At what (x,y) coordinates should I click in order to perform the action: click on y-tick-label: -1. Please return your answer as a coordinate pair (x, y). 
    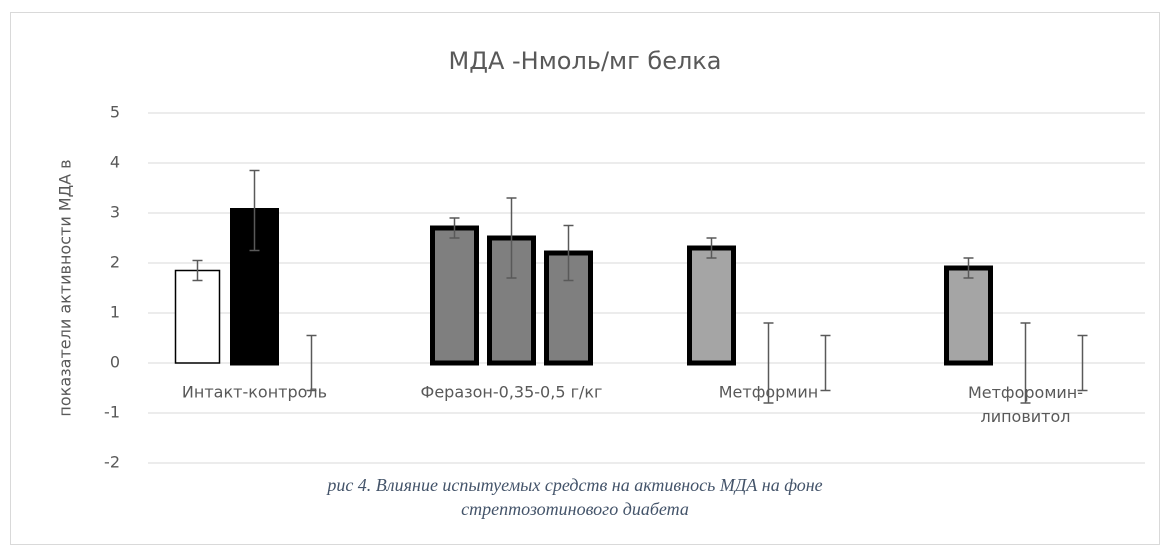
    Looking at the image, I should click on (112, 412).